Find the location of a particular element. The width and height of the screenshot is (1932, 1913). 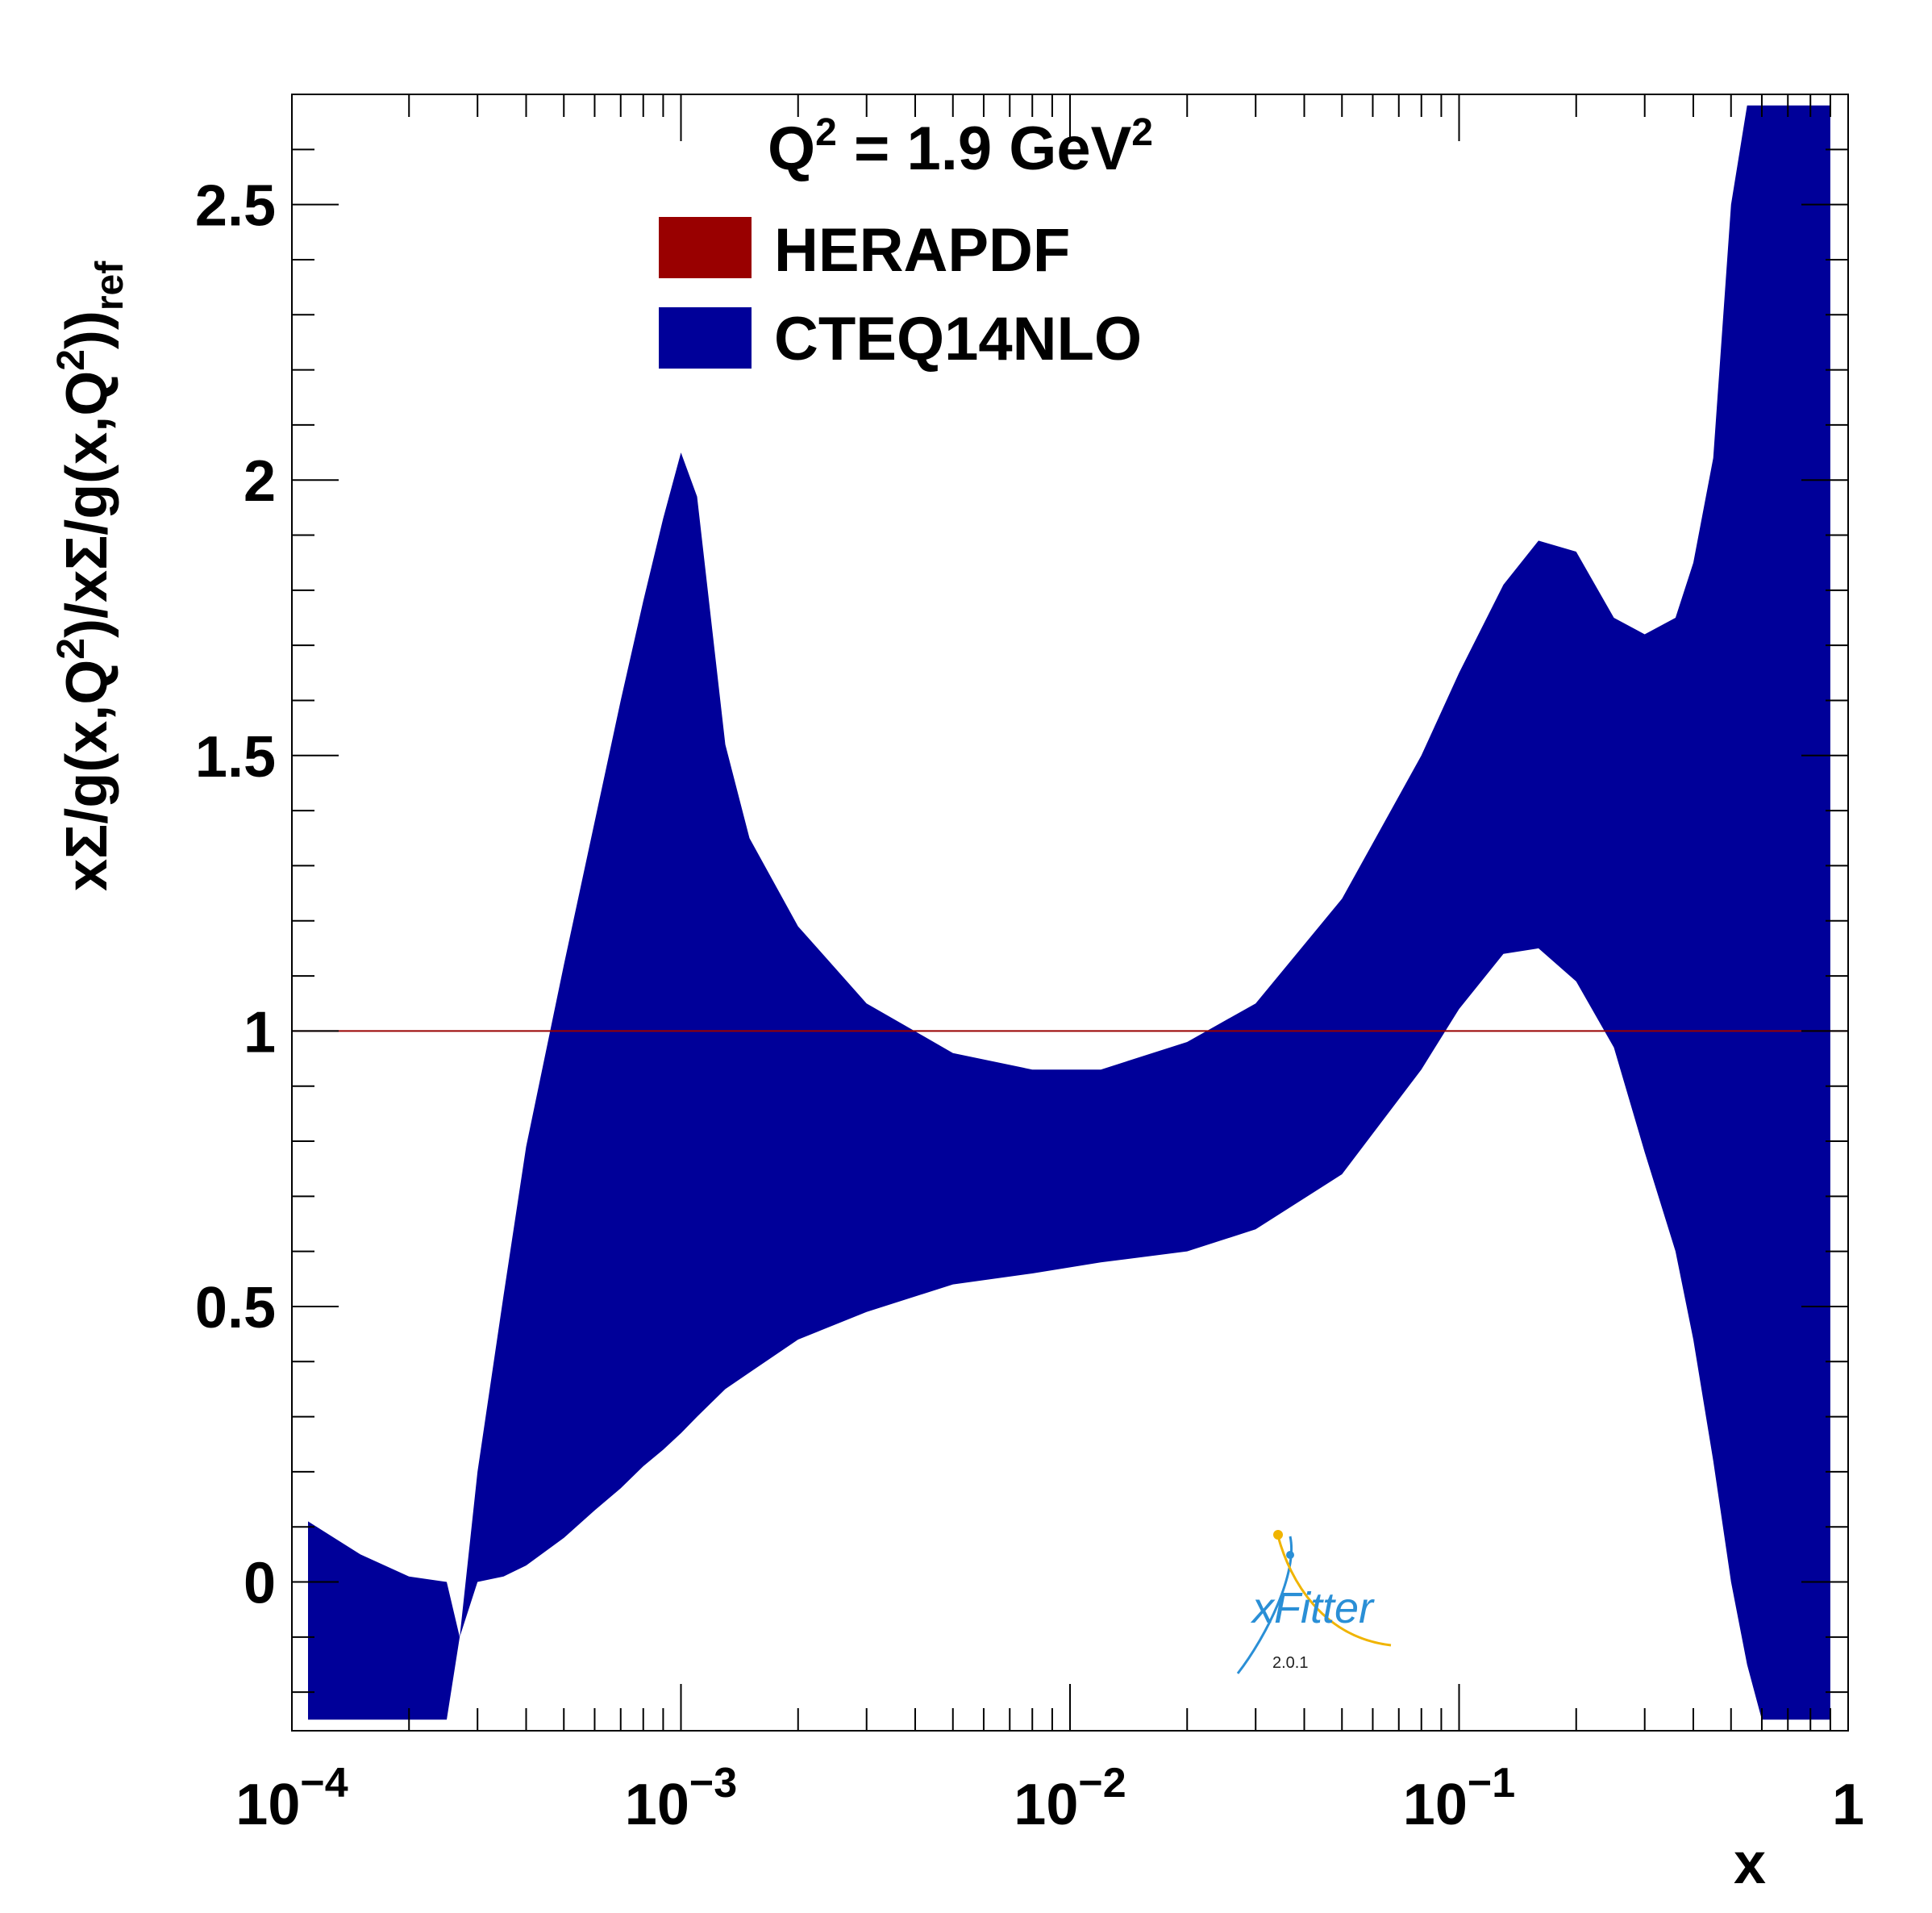

x-tick-label: 10⁻¹ is located at coordinates (1459, 1799).